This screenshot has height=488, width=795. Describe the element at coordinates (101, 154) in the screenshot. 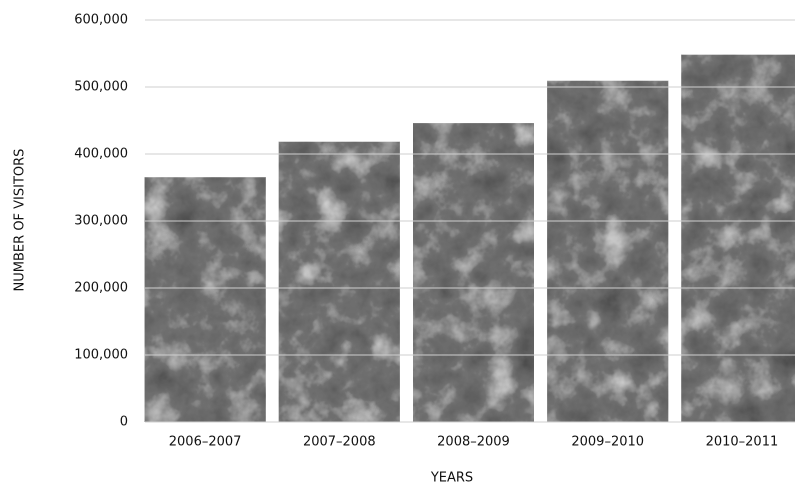

I see `y-tick-label: 400,000` at that location.